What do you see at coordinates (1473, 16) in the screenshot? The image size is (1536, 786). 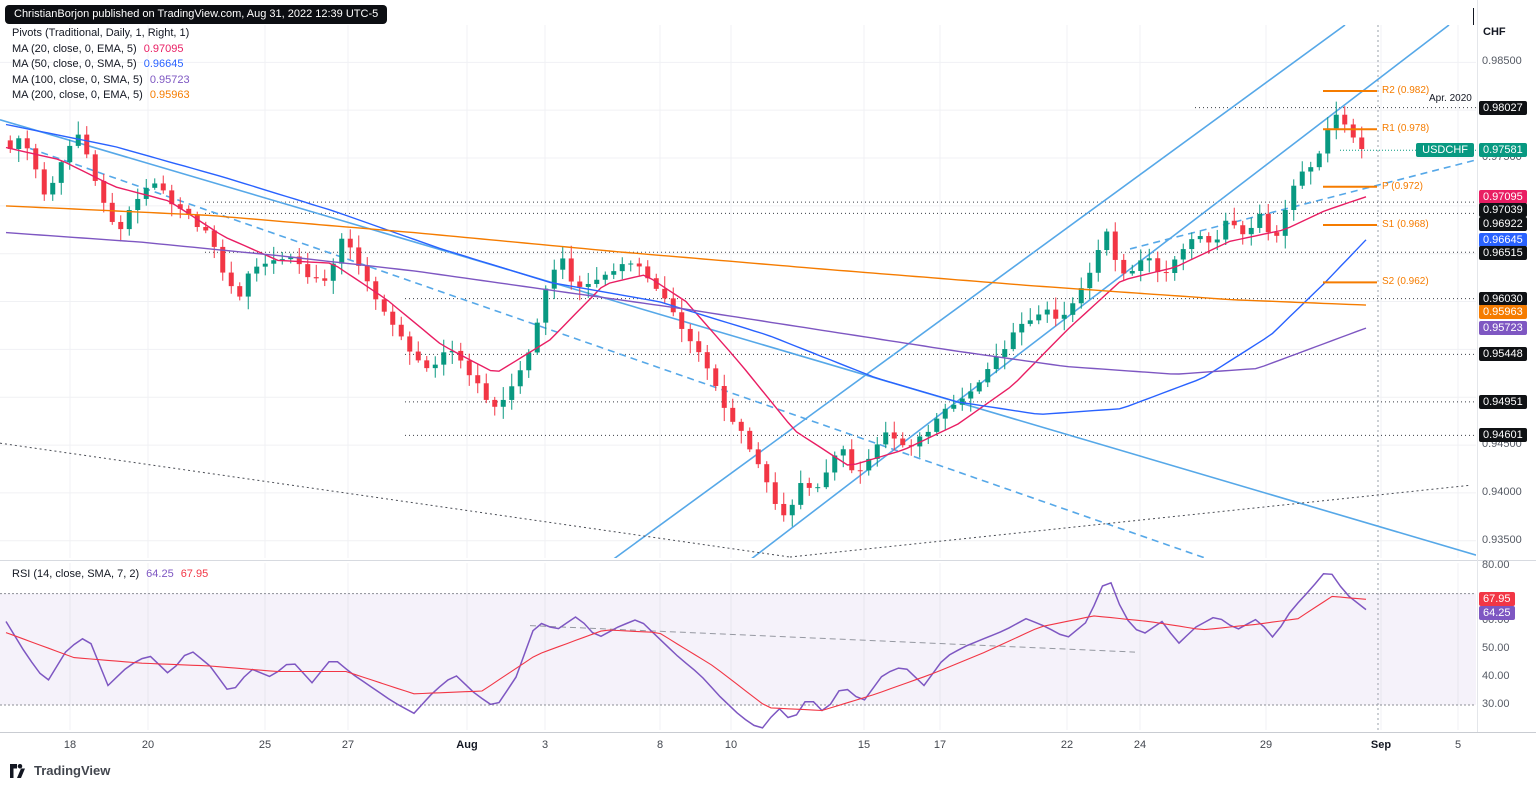 I see `price-scale-top-divider` at bounding box center [1473, 16].